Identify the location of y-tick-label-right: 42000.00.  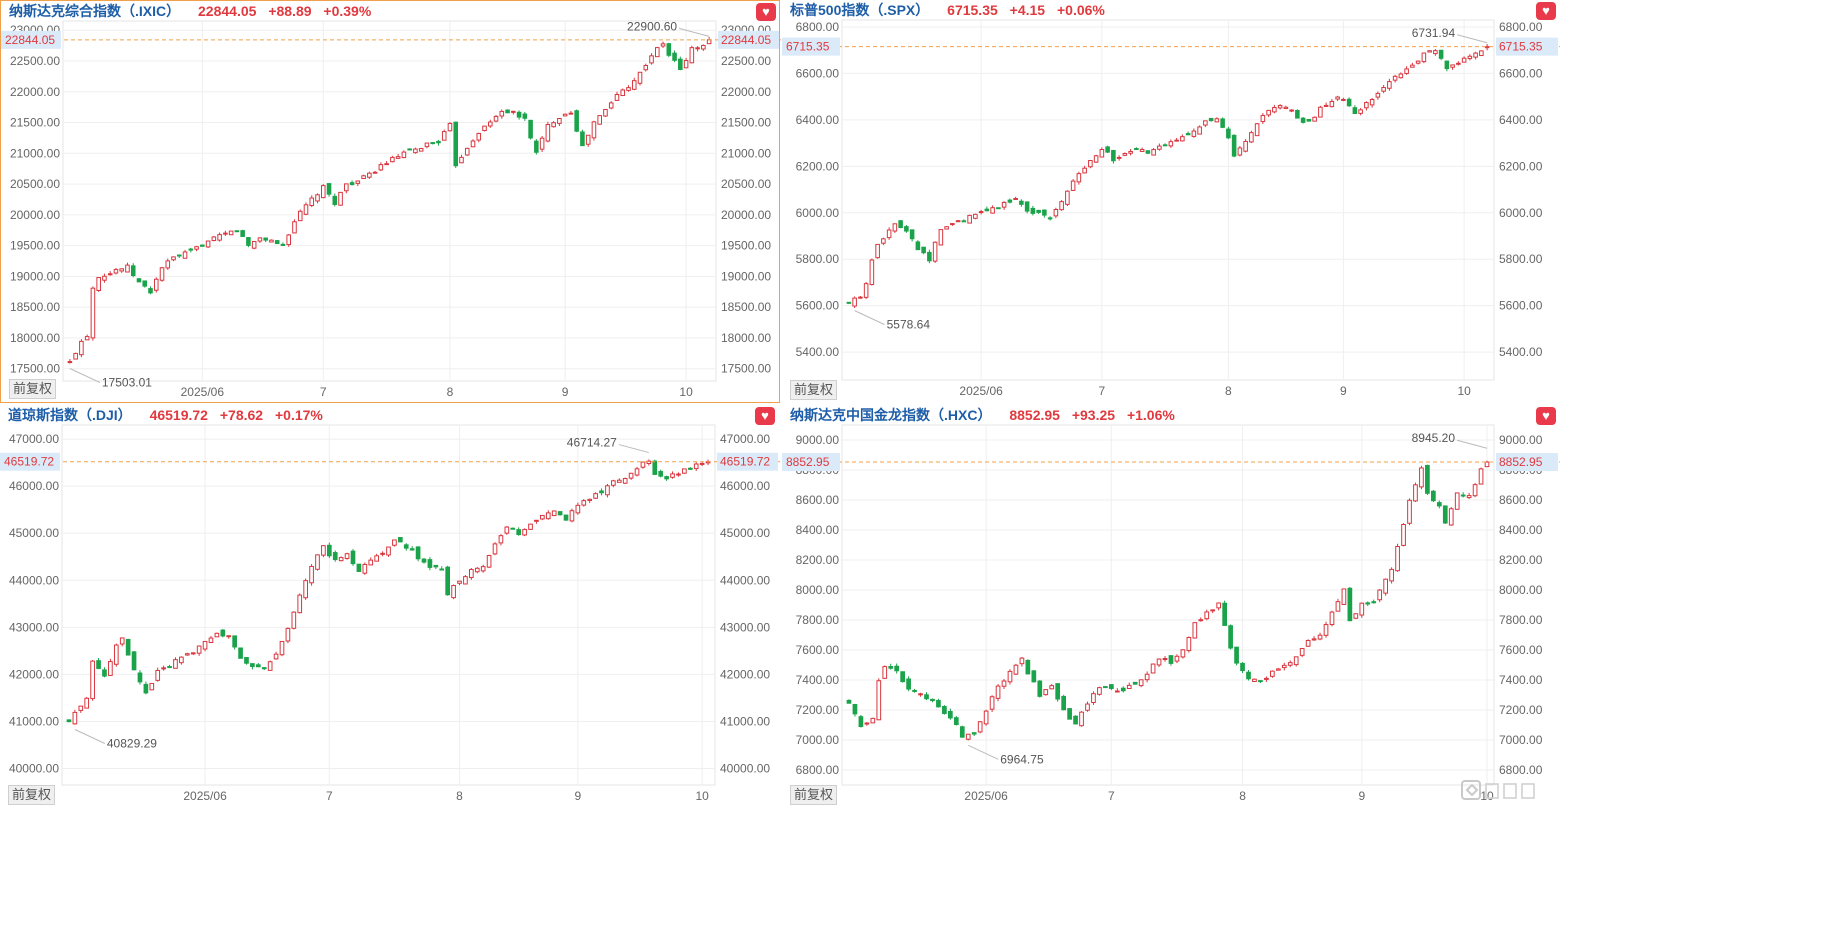
(745, 674).